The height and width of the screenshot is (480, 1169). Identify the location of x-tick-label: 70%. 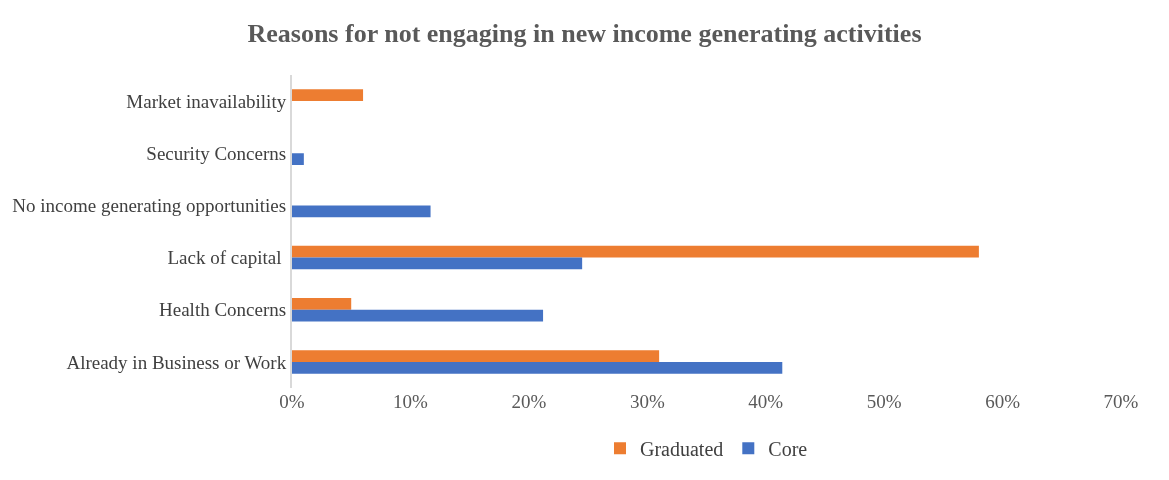
(1121, 401).